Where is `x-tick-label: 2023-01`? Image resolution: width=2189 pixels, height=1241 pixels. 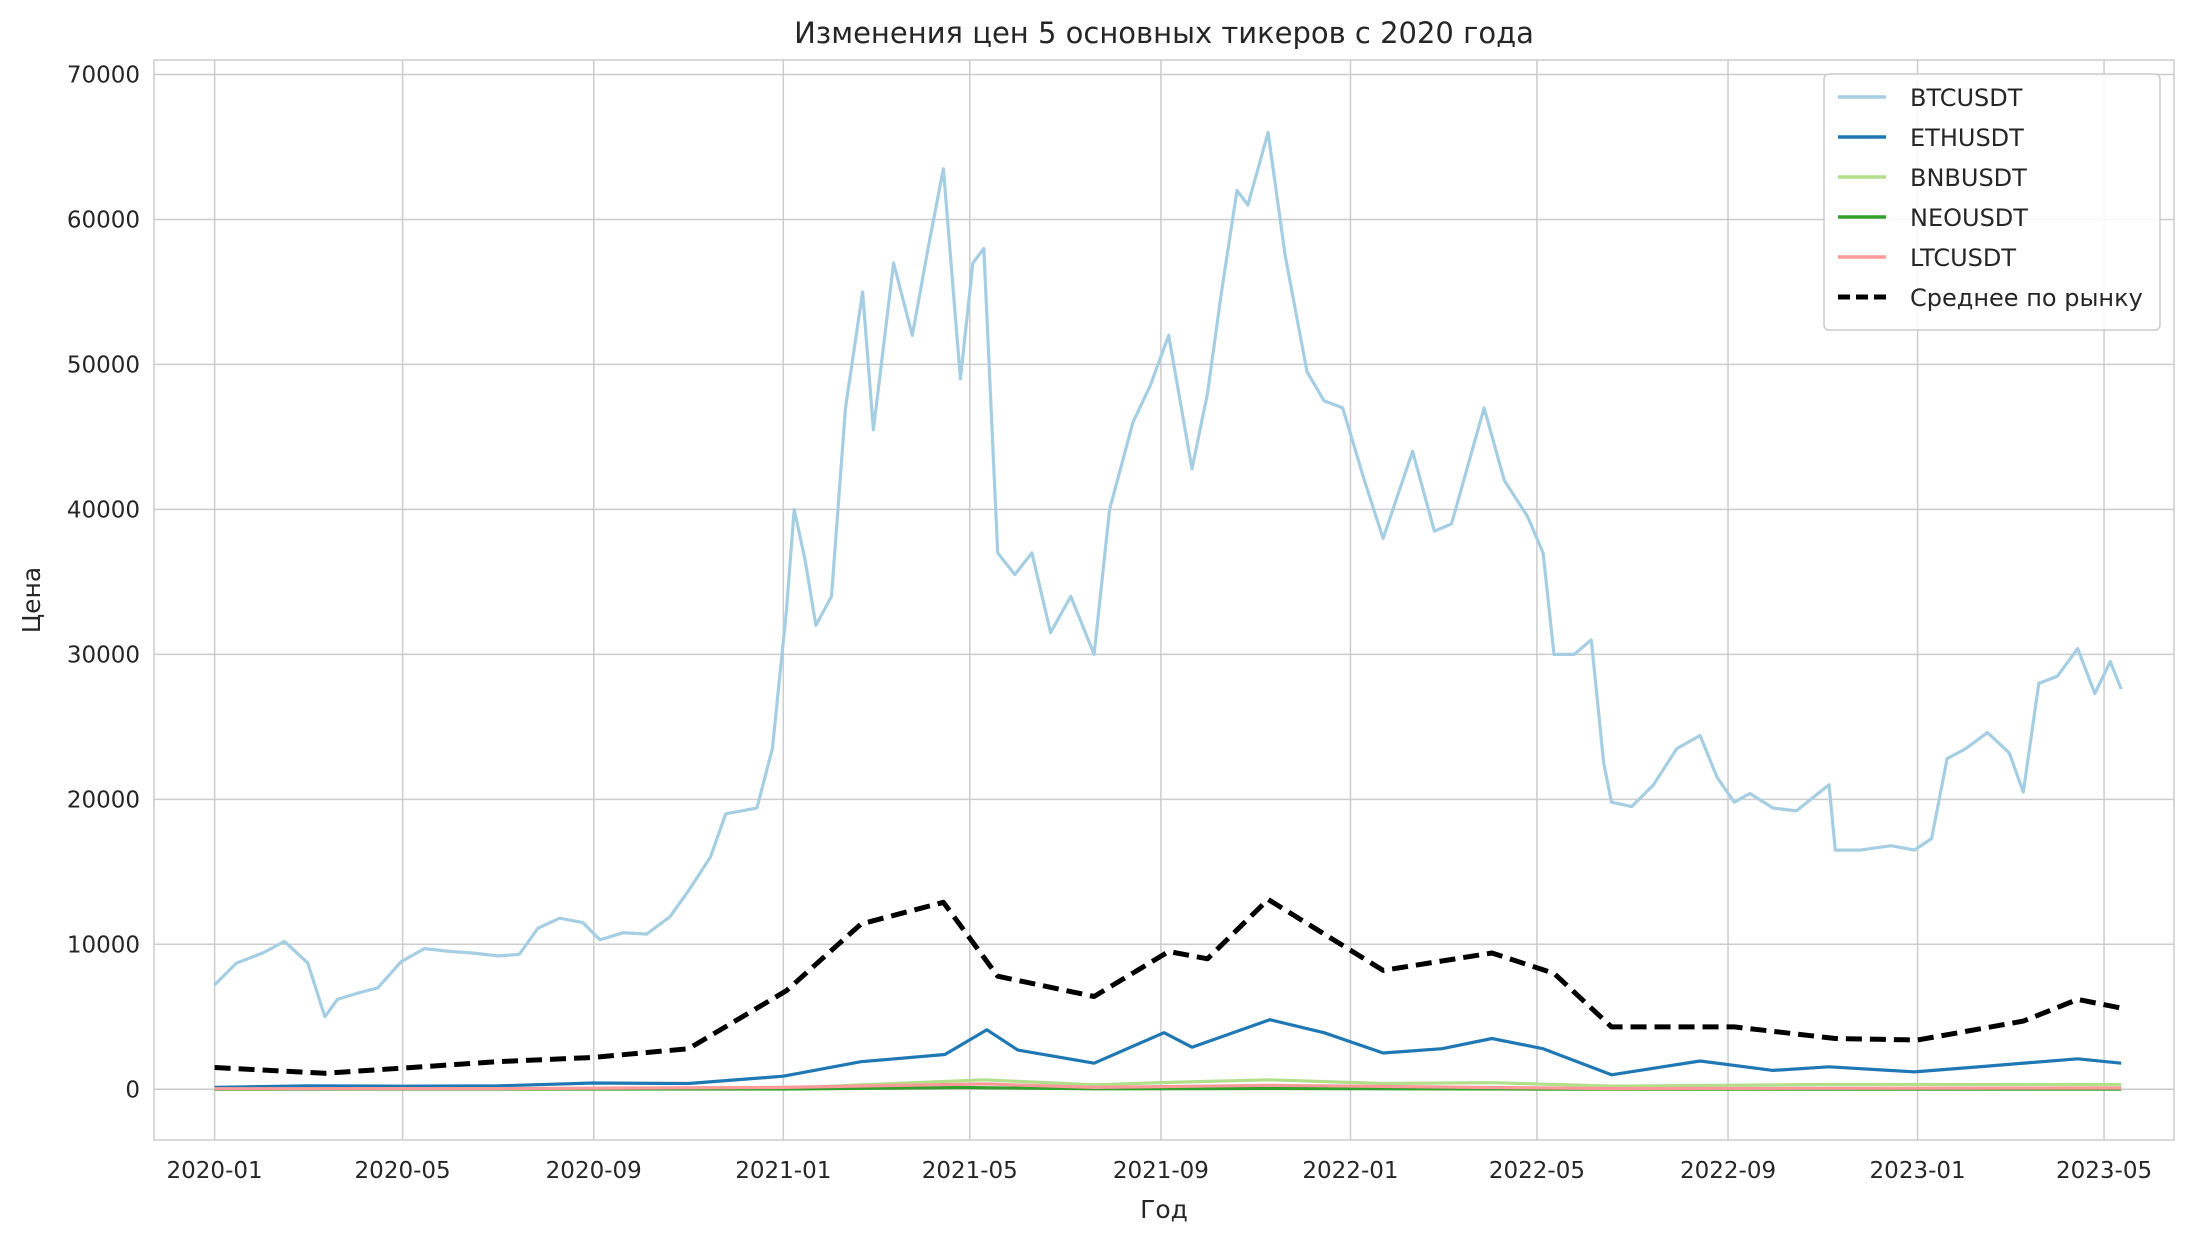 x-tick-label: 2023-01 is located at coordinates (1918, 1171).